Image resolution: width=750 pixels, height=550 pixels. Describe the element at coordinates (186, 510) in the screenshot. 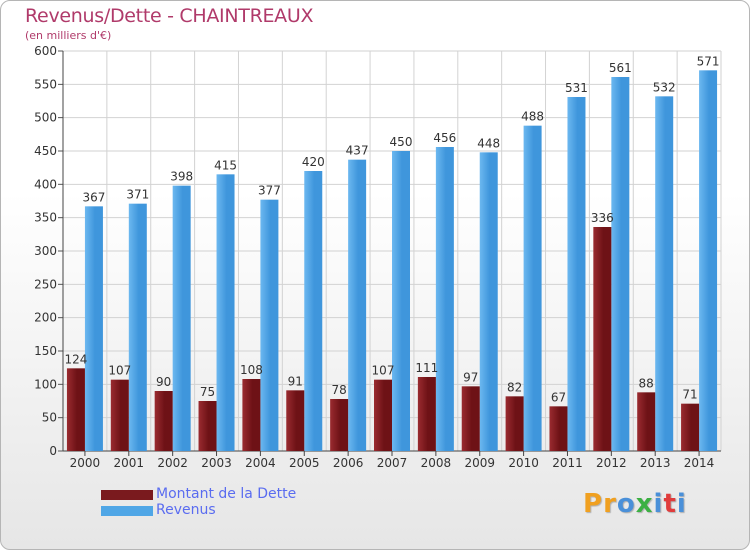

I see `legend-label-revenue: Revenus` at that location.